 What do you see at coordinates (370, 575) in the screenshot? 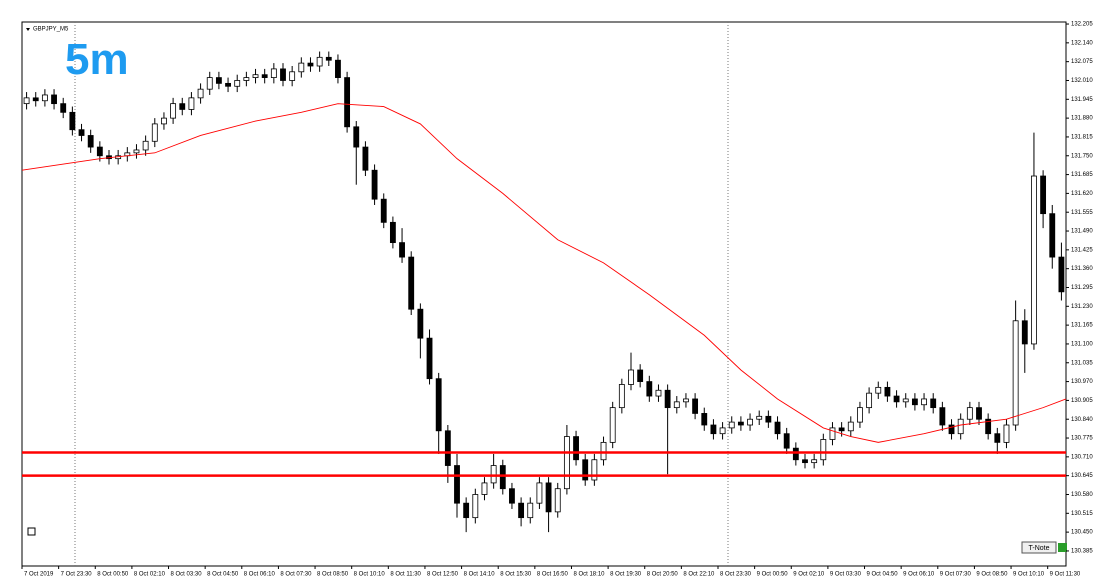
I see `x-tick-label: 8 Oct 10:10` at bounding box center [370, 575].